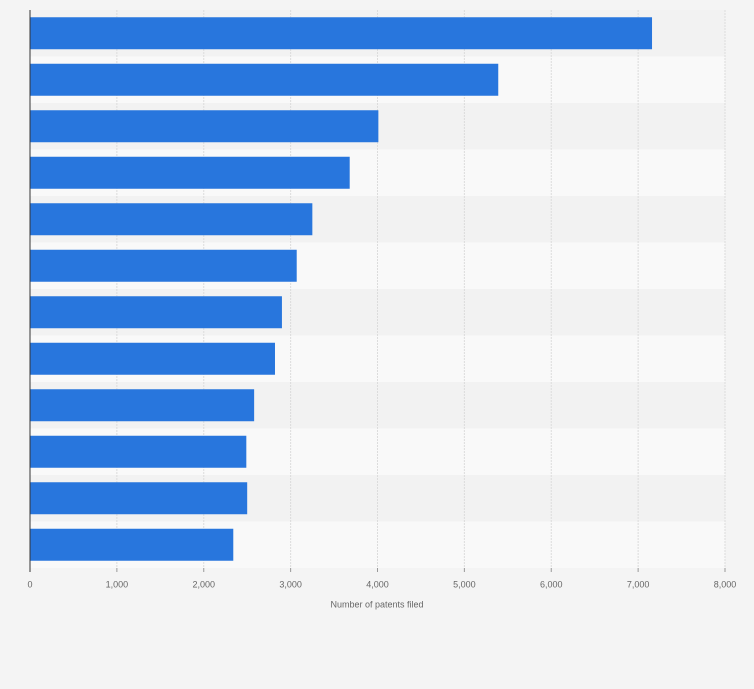  What do you see at coordinates (203, 584) in the screenshot?
I see `x-tick-label: 2,000` at bounding box center [203, 584].